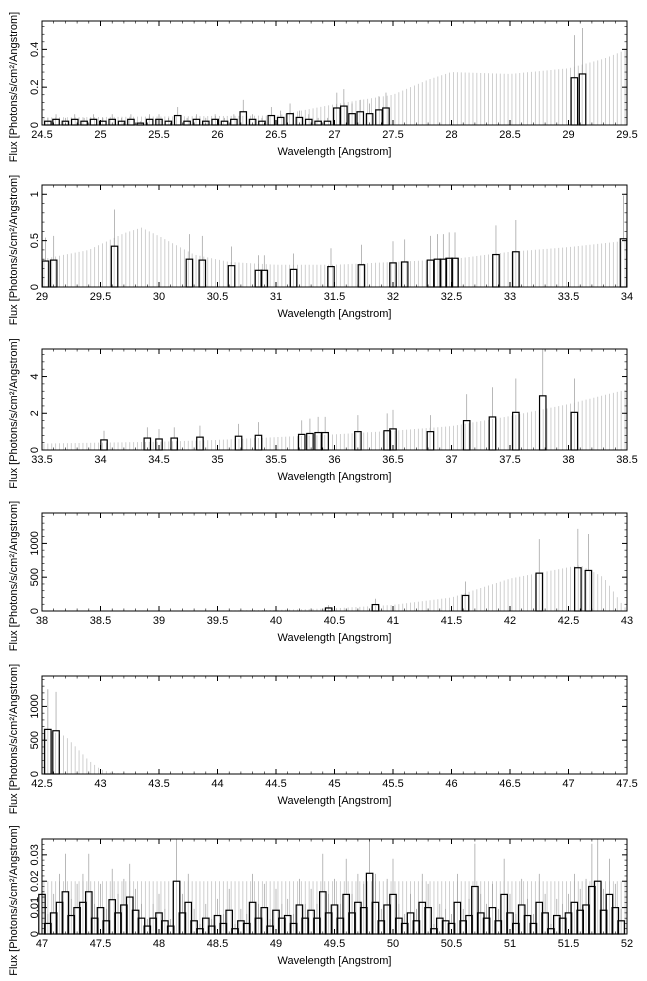 This screenshot has height=981, width=647. I want to click on y-tick-label: 1, so click(35, 194).